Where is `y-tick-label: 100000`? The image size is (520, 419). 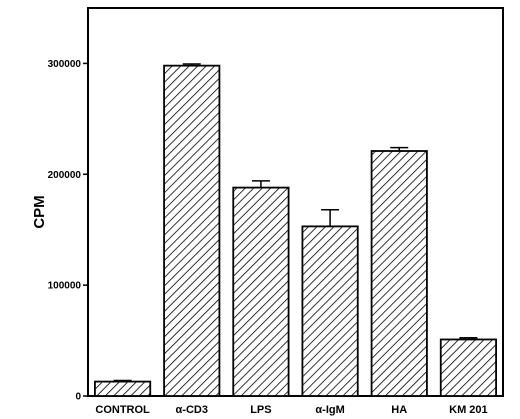
y-tick-label: 100000 is located at coordinates (65, 286).